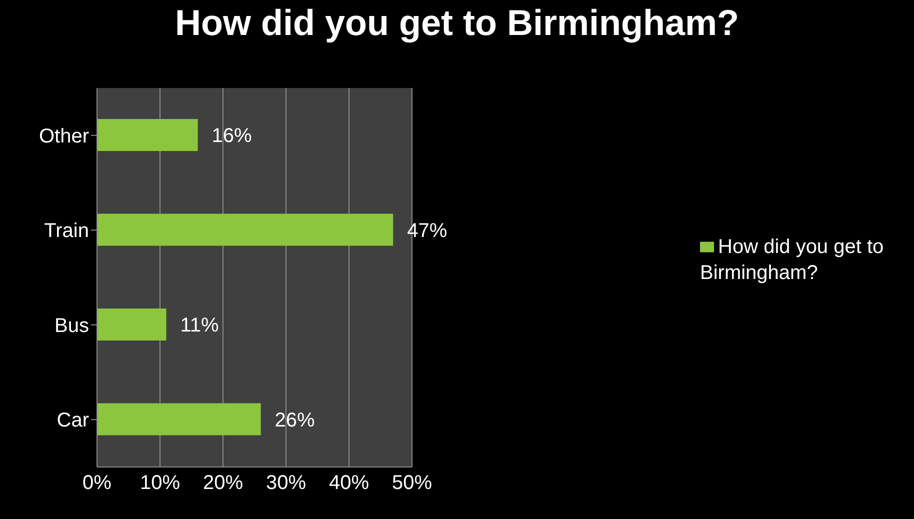 The width and height of the screenshot is (914, 519). What do you see at coordinates (286, 483) in the screenshot?
I see `x-tick-label: 30%` at bounding box center [286, 483].